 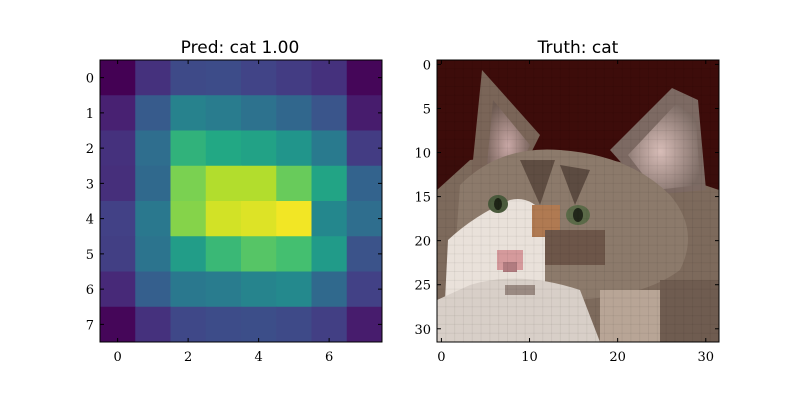 I want to click on y-tick-label: 25, so click(x=422, y=286).